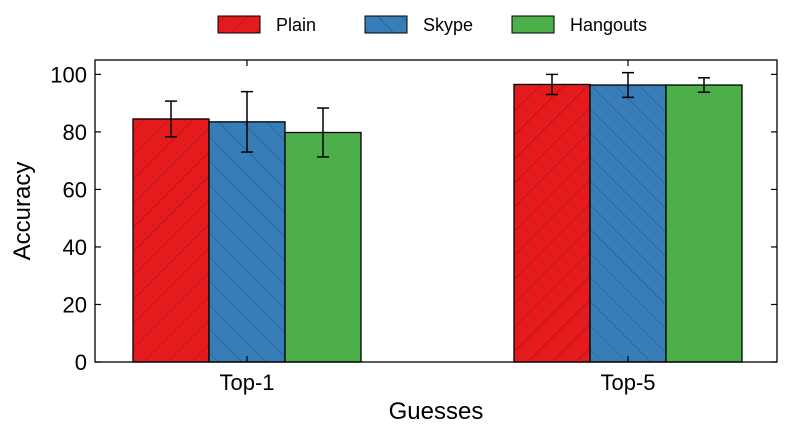 This screenshot has height=437, width=790. I want to click on x-tick-label-top-5: Top-5, so click(627, 382).